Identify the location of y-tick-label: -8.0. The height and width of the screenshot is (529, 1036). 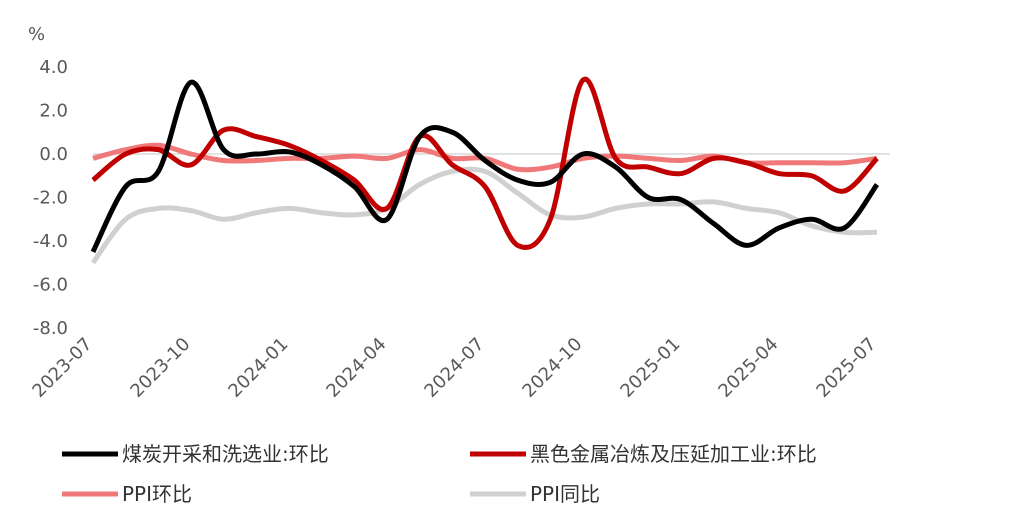
(50, 328).